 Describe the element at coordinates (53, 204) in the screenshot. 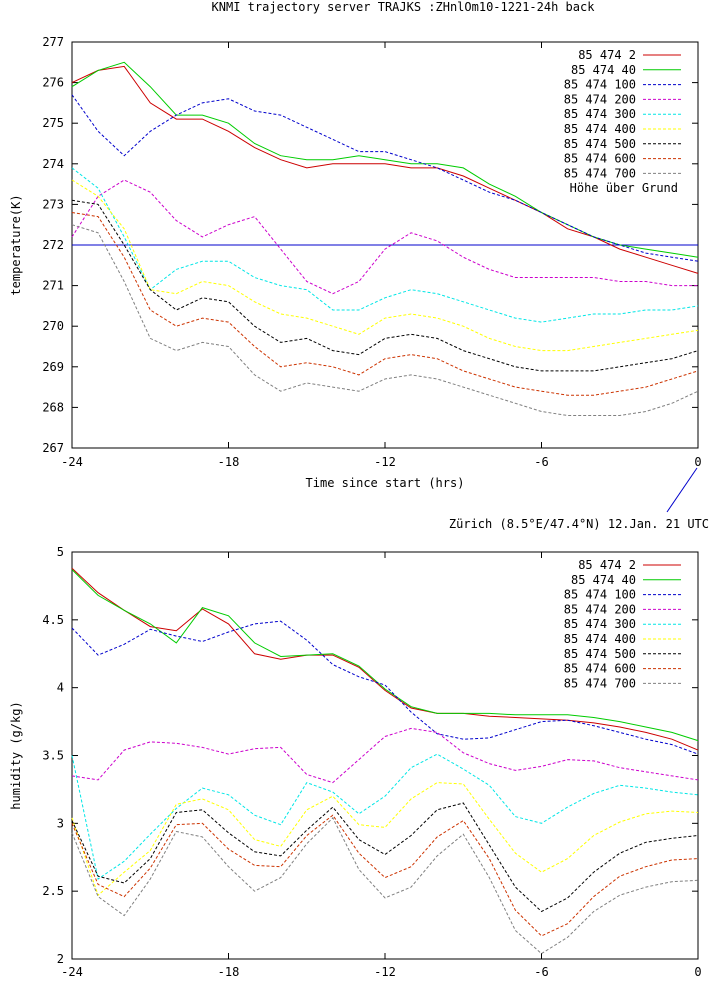

I see `y-tick-label: 273` at that location.